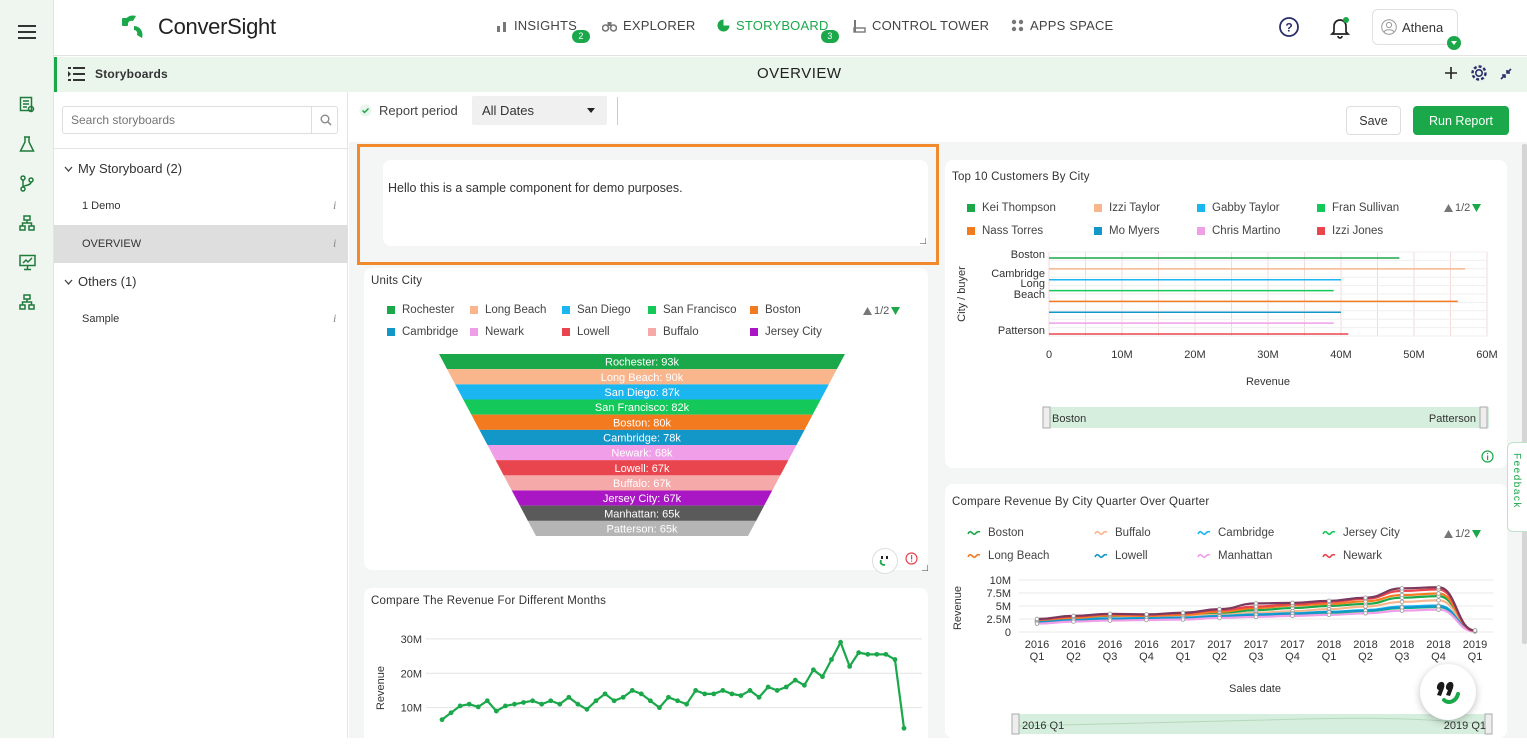 The width and height of the screenshot is (1527, 748). Describe the element at coordinates (596, 310) in the screenshot. I see `legend-item: San Diego` at that location.